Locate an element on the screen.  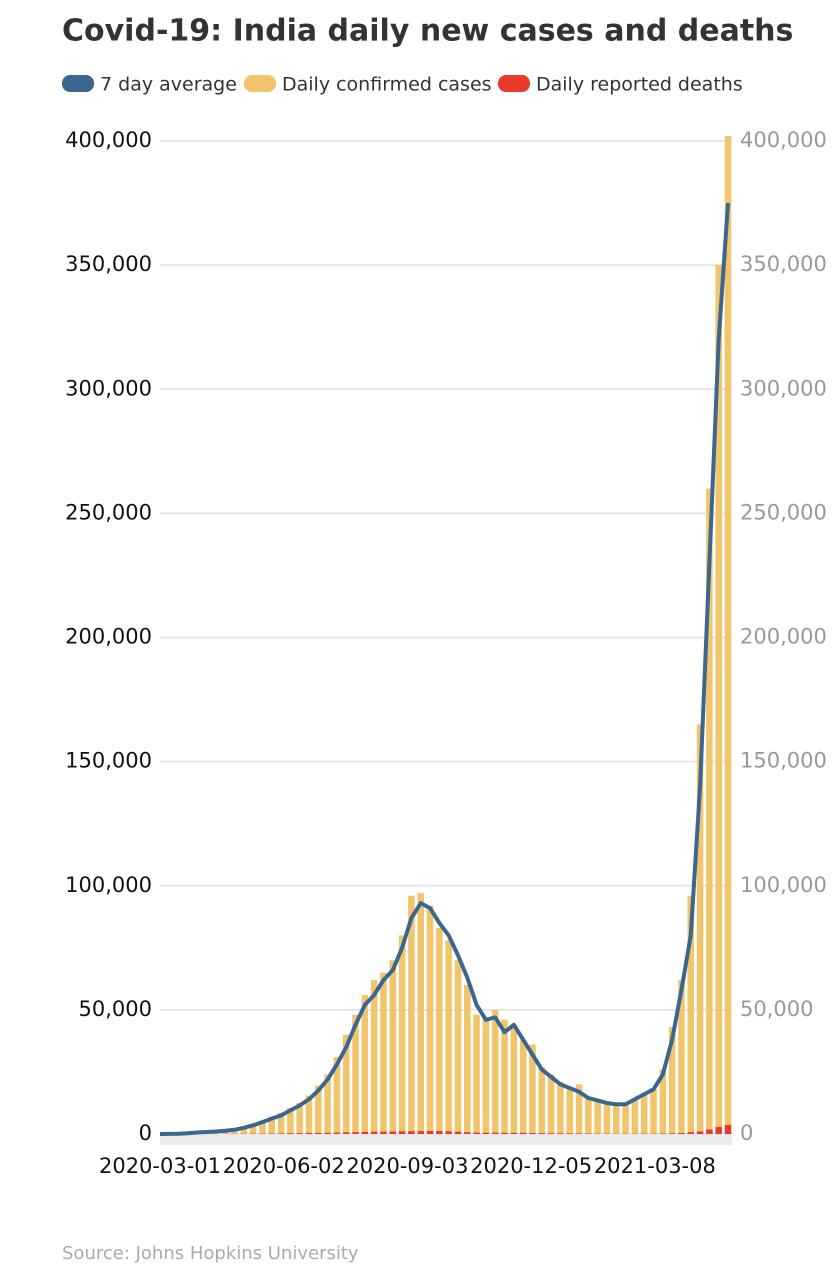
legend-label: Daily confirmed cases is located at coordinates (387, 85).